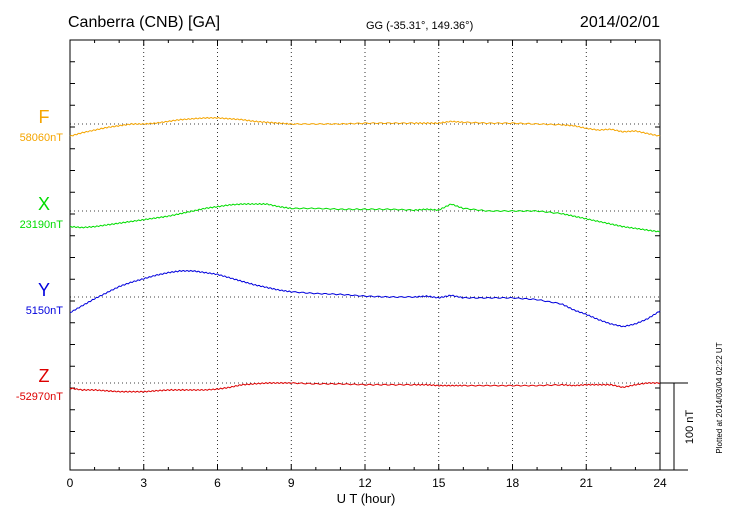 The height and width of the screenshot is (520, 730). Describe the element at coordinates (660, 483) in the screenshot. I see `x-tick-label: 24` at that location.